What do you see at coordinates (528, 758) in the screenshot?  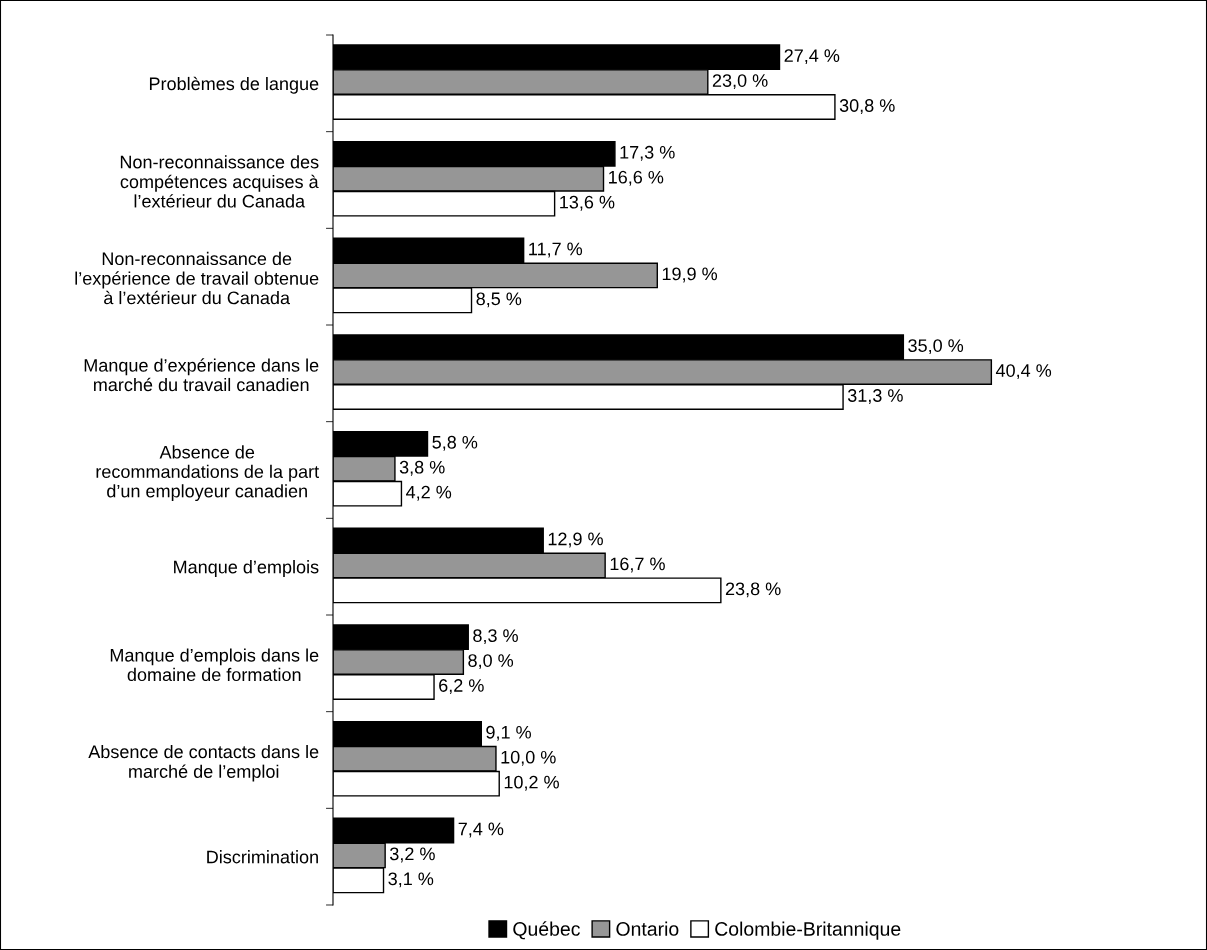 I see `data-label: 10,0 %` at bounding box center [528, 758].